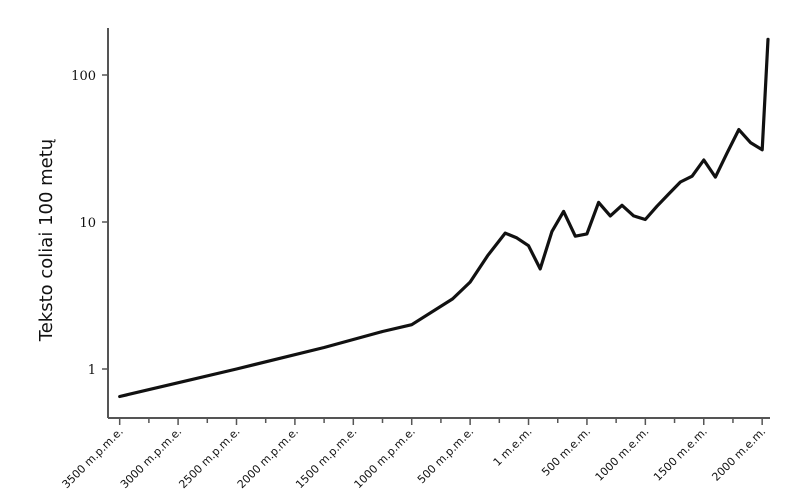  I want to click on y-axis-label: Teksto coliai 100 metų, so click(46, 240).